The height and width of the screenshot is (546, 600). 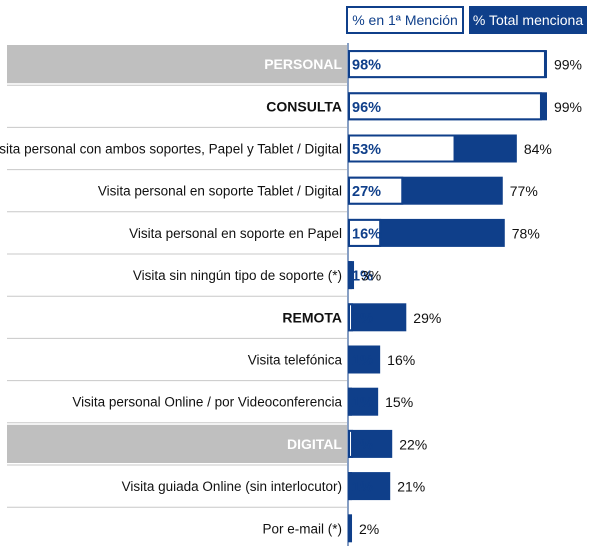 What do you see at coordinates (300, 21) in the screenshot?
I see `legend: % en 1ª Mención % Total menciona` at bounding box center [300, 21].